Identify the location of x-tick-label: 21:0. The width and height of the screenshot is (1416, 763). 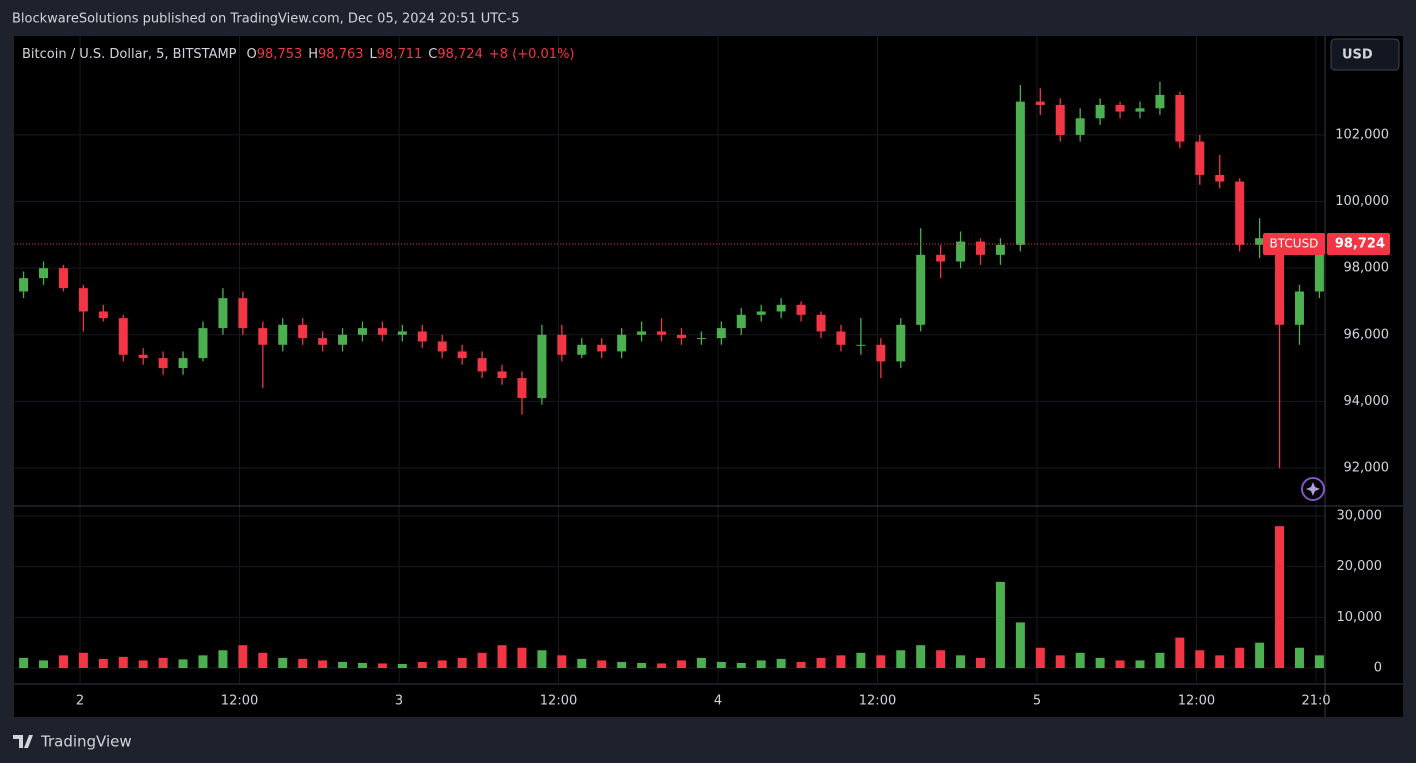
(1315, 701).